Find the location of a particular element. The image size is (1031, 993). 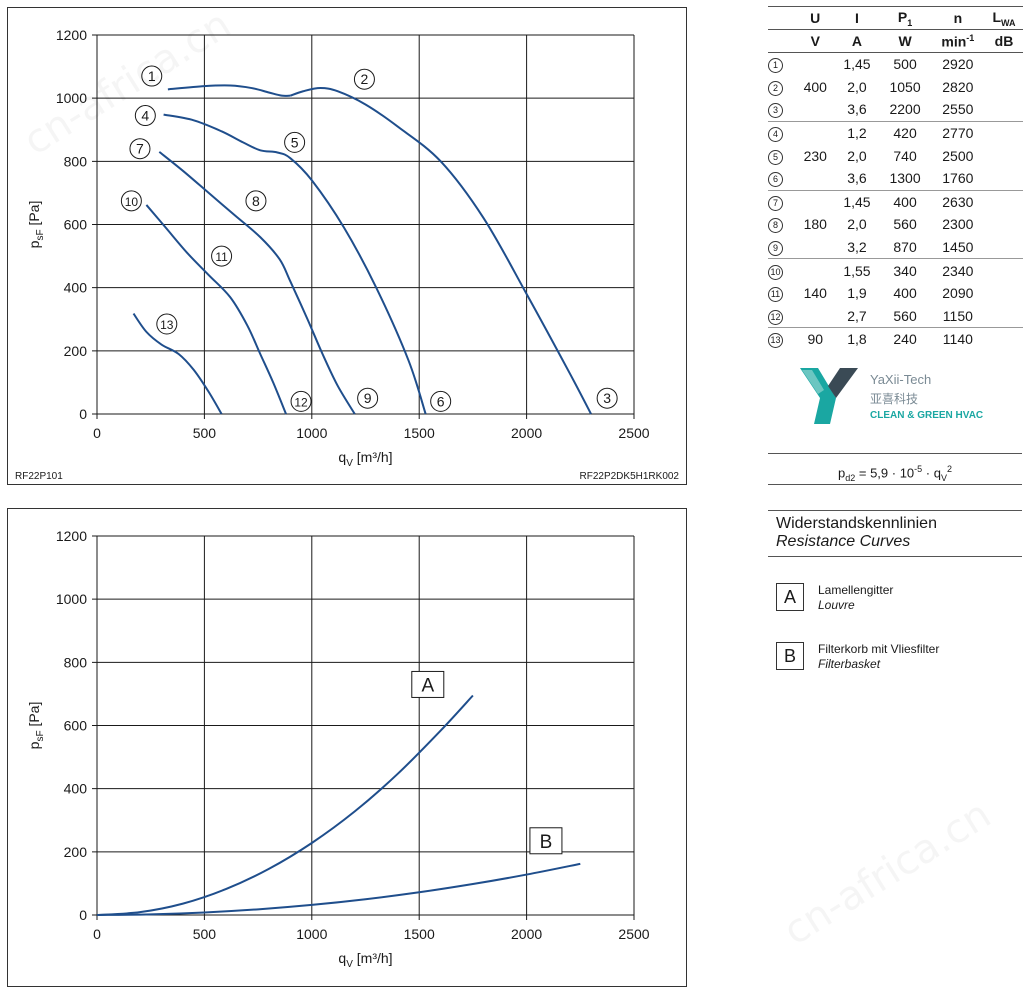

column-header: P1 is located at coordinates (905, 18).